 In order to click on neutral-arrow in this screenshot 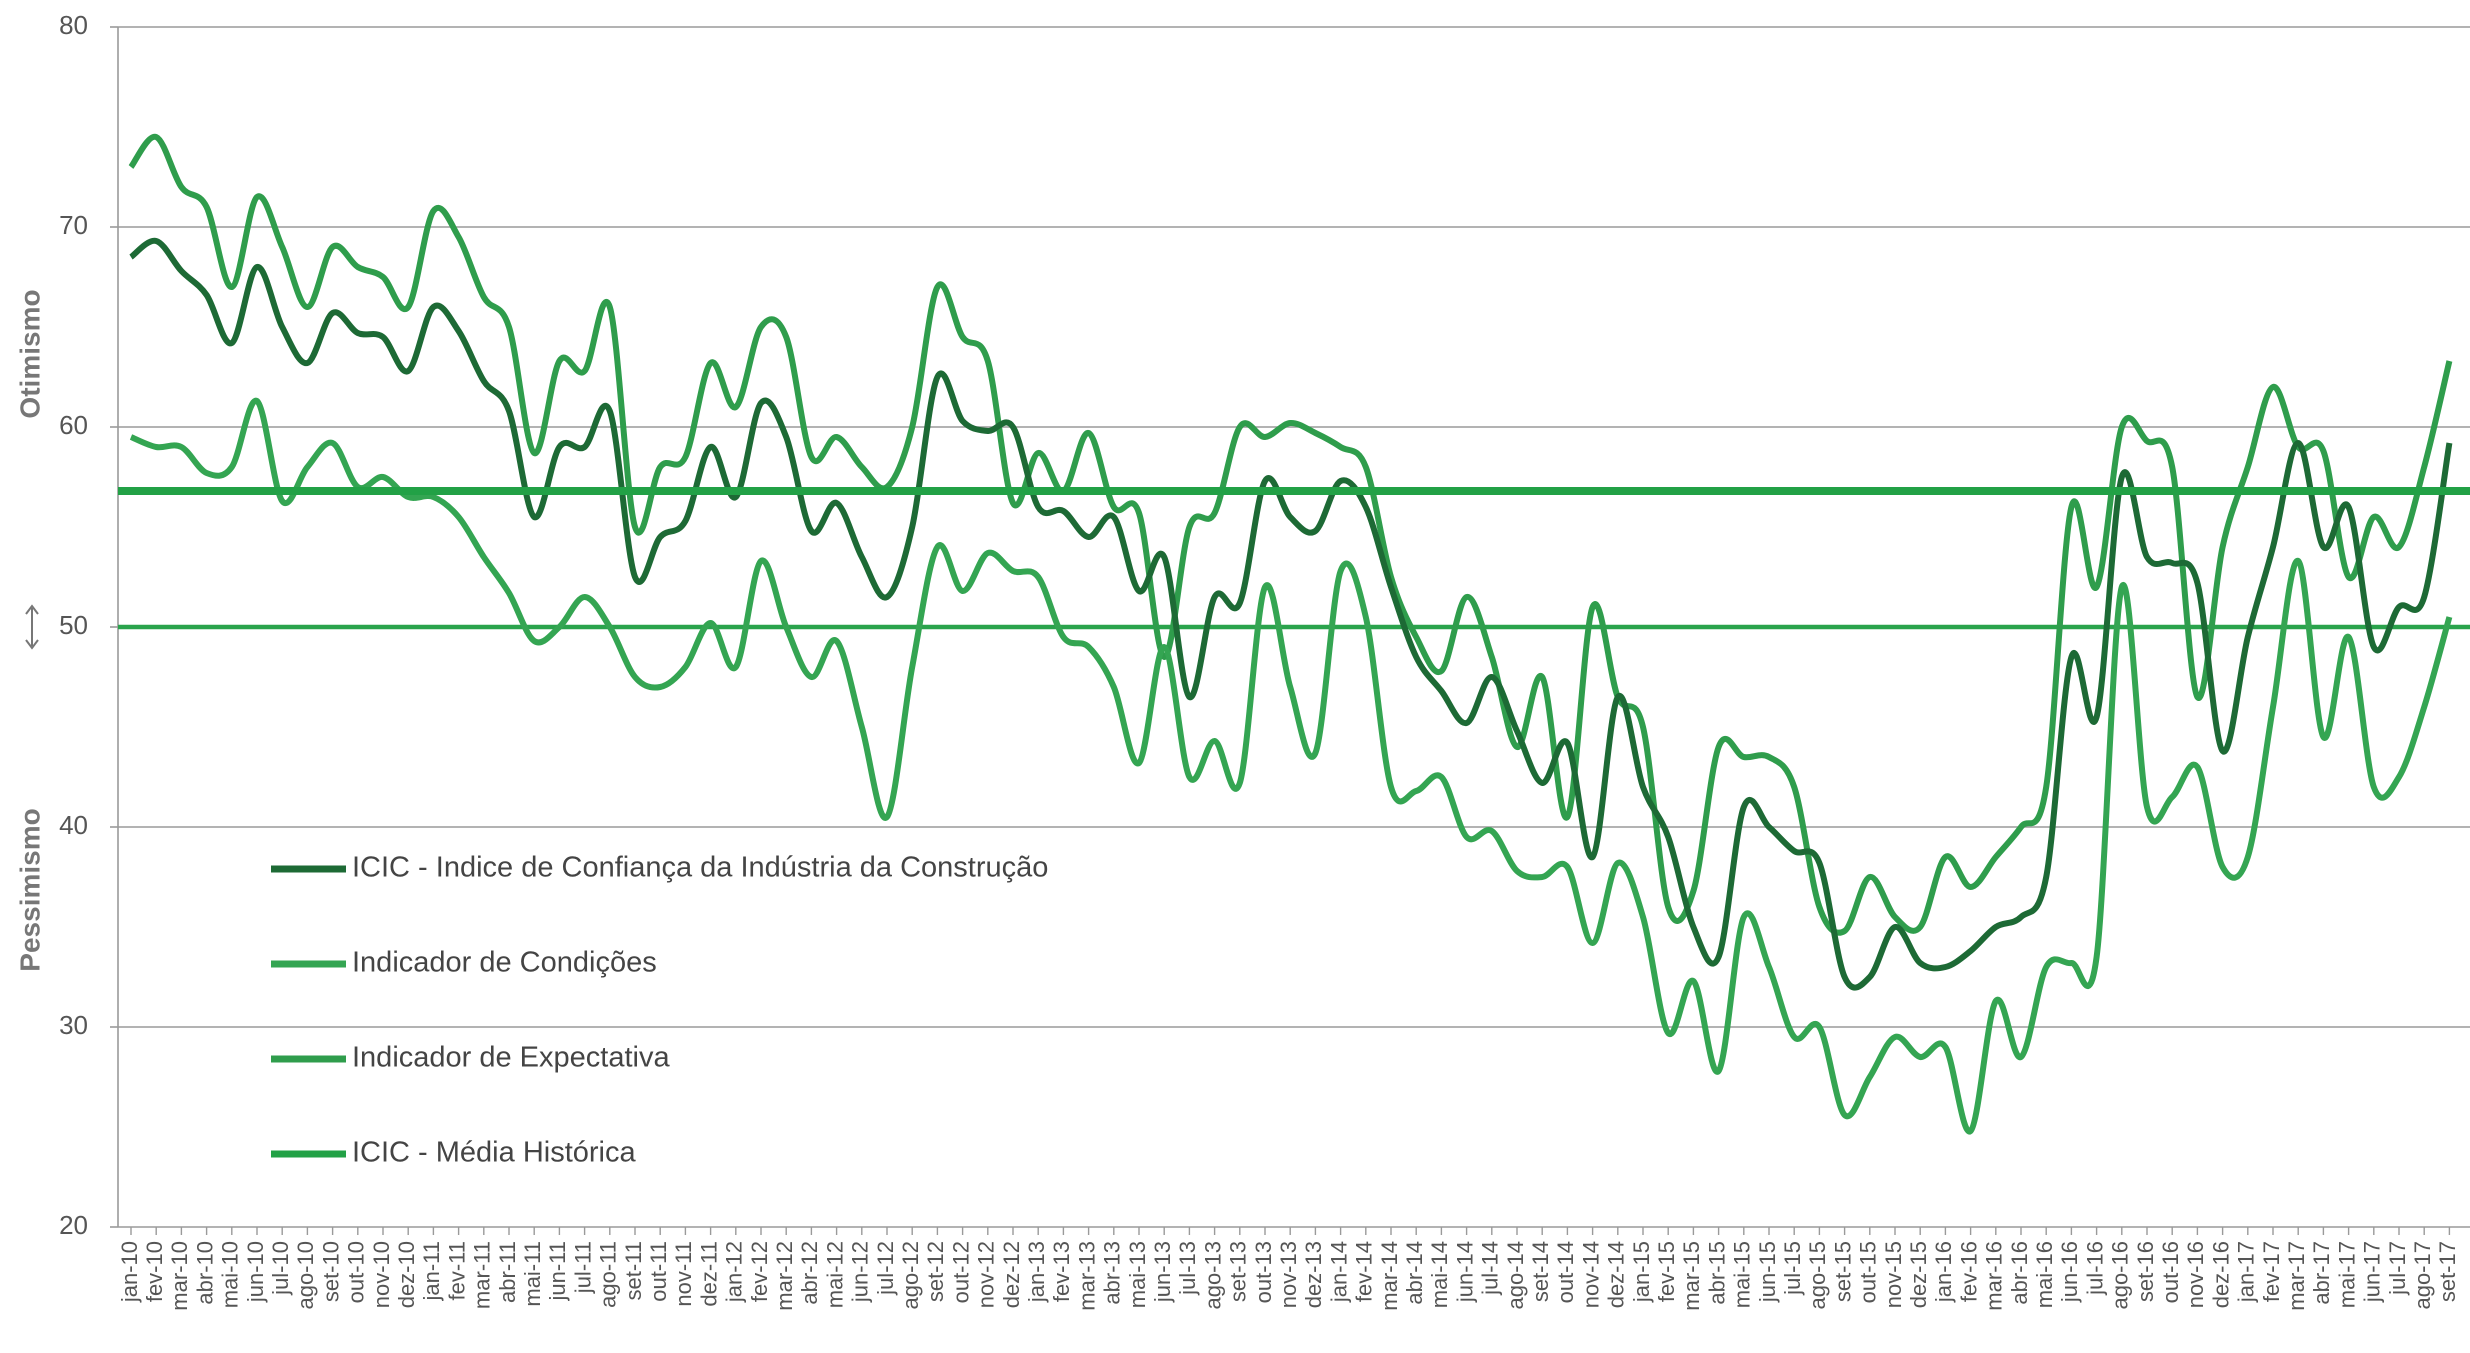, I will do `click(32, 627)`.